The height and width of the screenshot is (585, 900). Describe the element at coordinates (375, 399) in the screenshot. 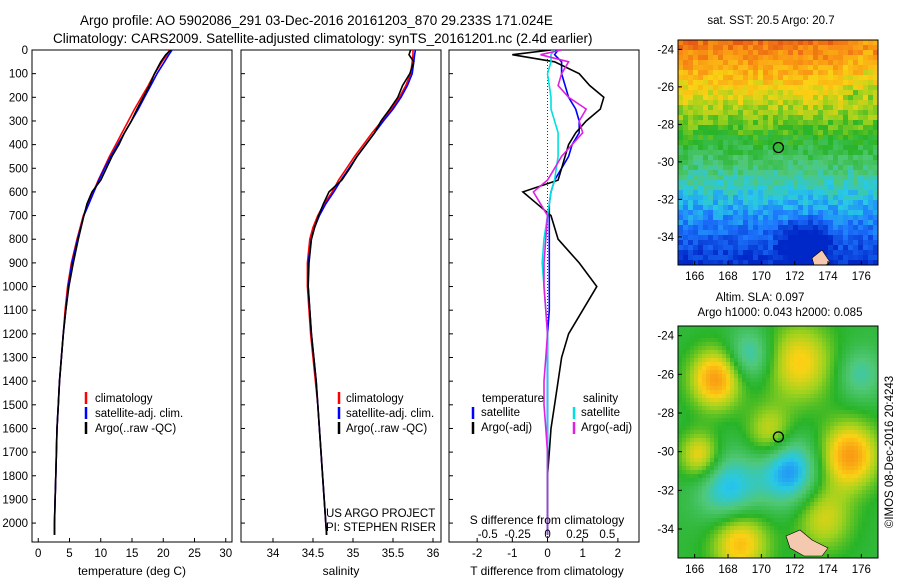

I see `legend-label-climatology: climatology` at that location.